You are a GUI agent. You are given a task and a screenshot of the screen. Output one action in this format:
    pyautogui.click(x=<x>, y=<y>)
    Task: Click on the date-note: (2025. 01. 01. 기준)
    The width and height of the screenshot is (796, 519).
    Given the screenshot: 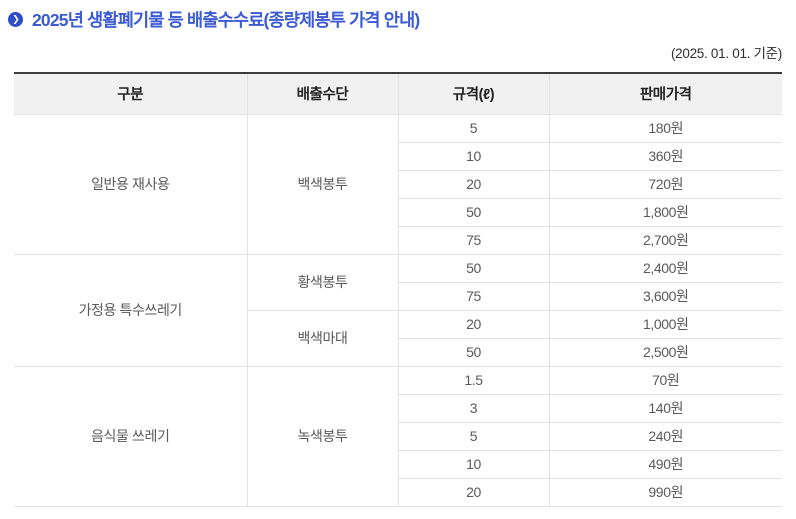 What is the action you would take?
    pyautogui.click(x=726, y=53)
    